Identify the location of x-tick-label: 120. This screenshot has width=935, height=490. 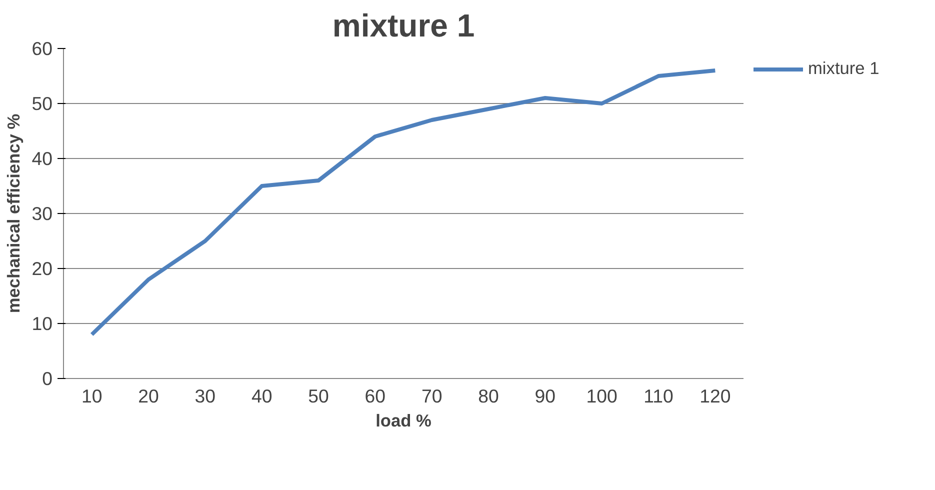
(715, 396).